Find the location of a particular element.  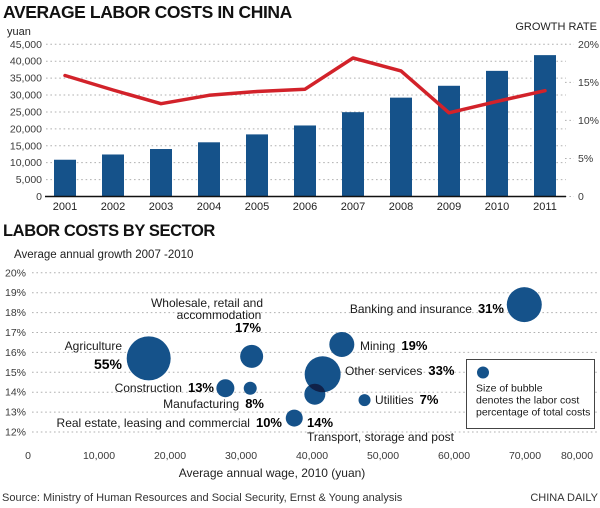

chart2-x-tick: 20,000 is located at coordinates (170, 456).